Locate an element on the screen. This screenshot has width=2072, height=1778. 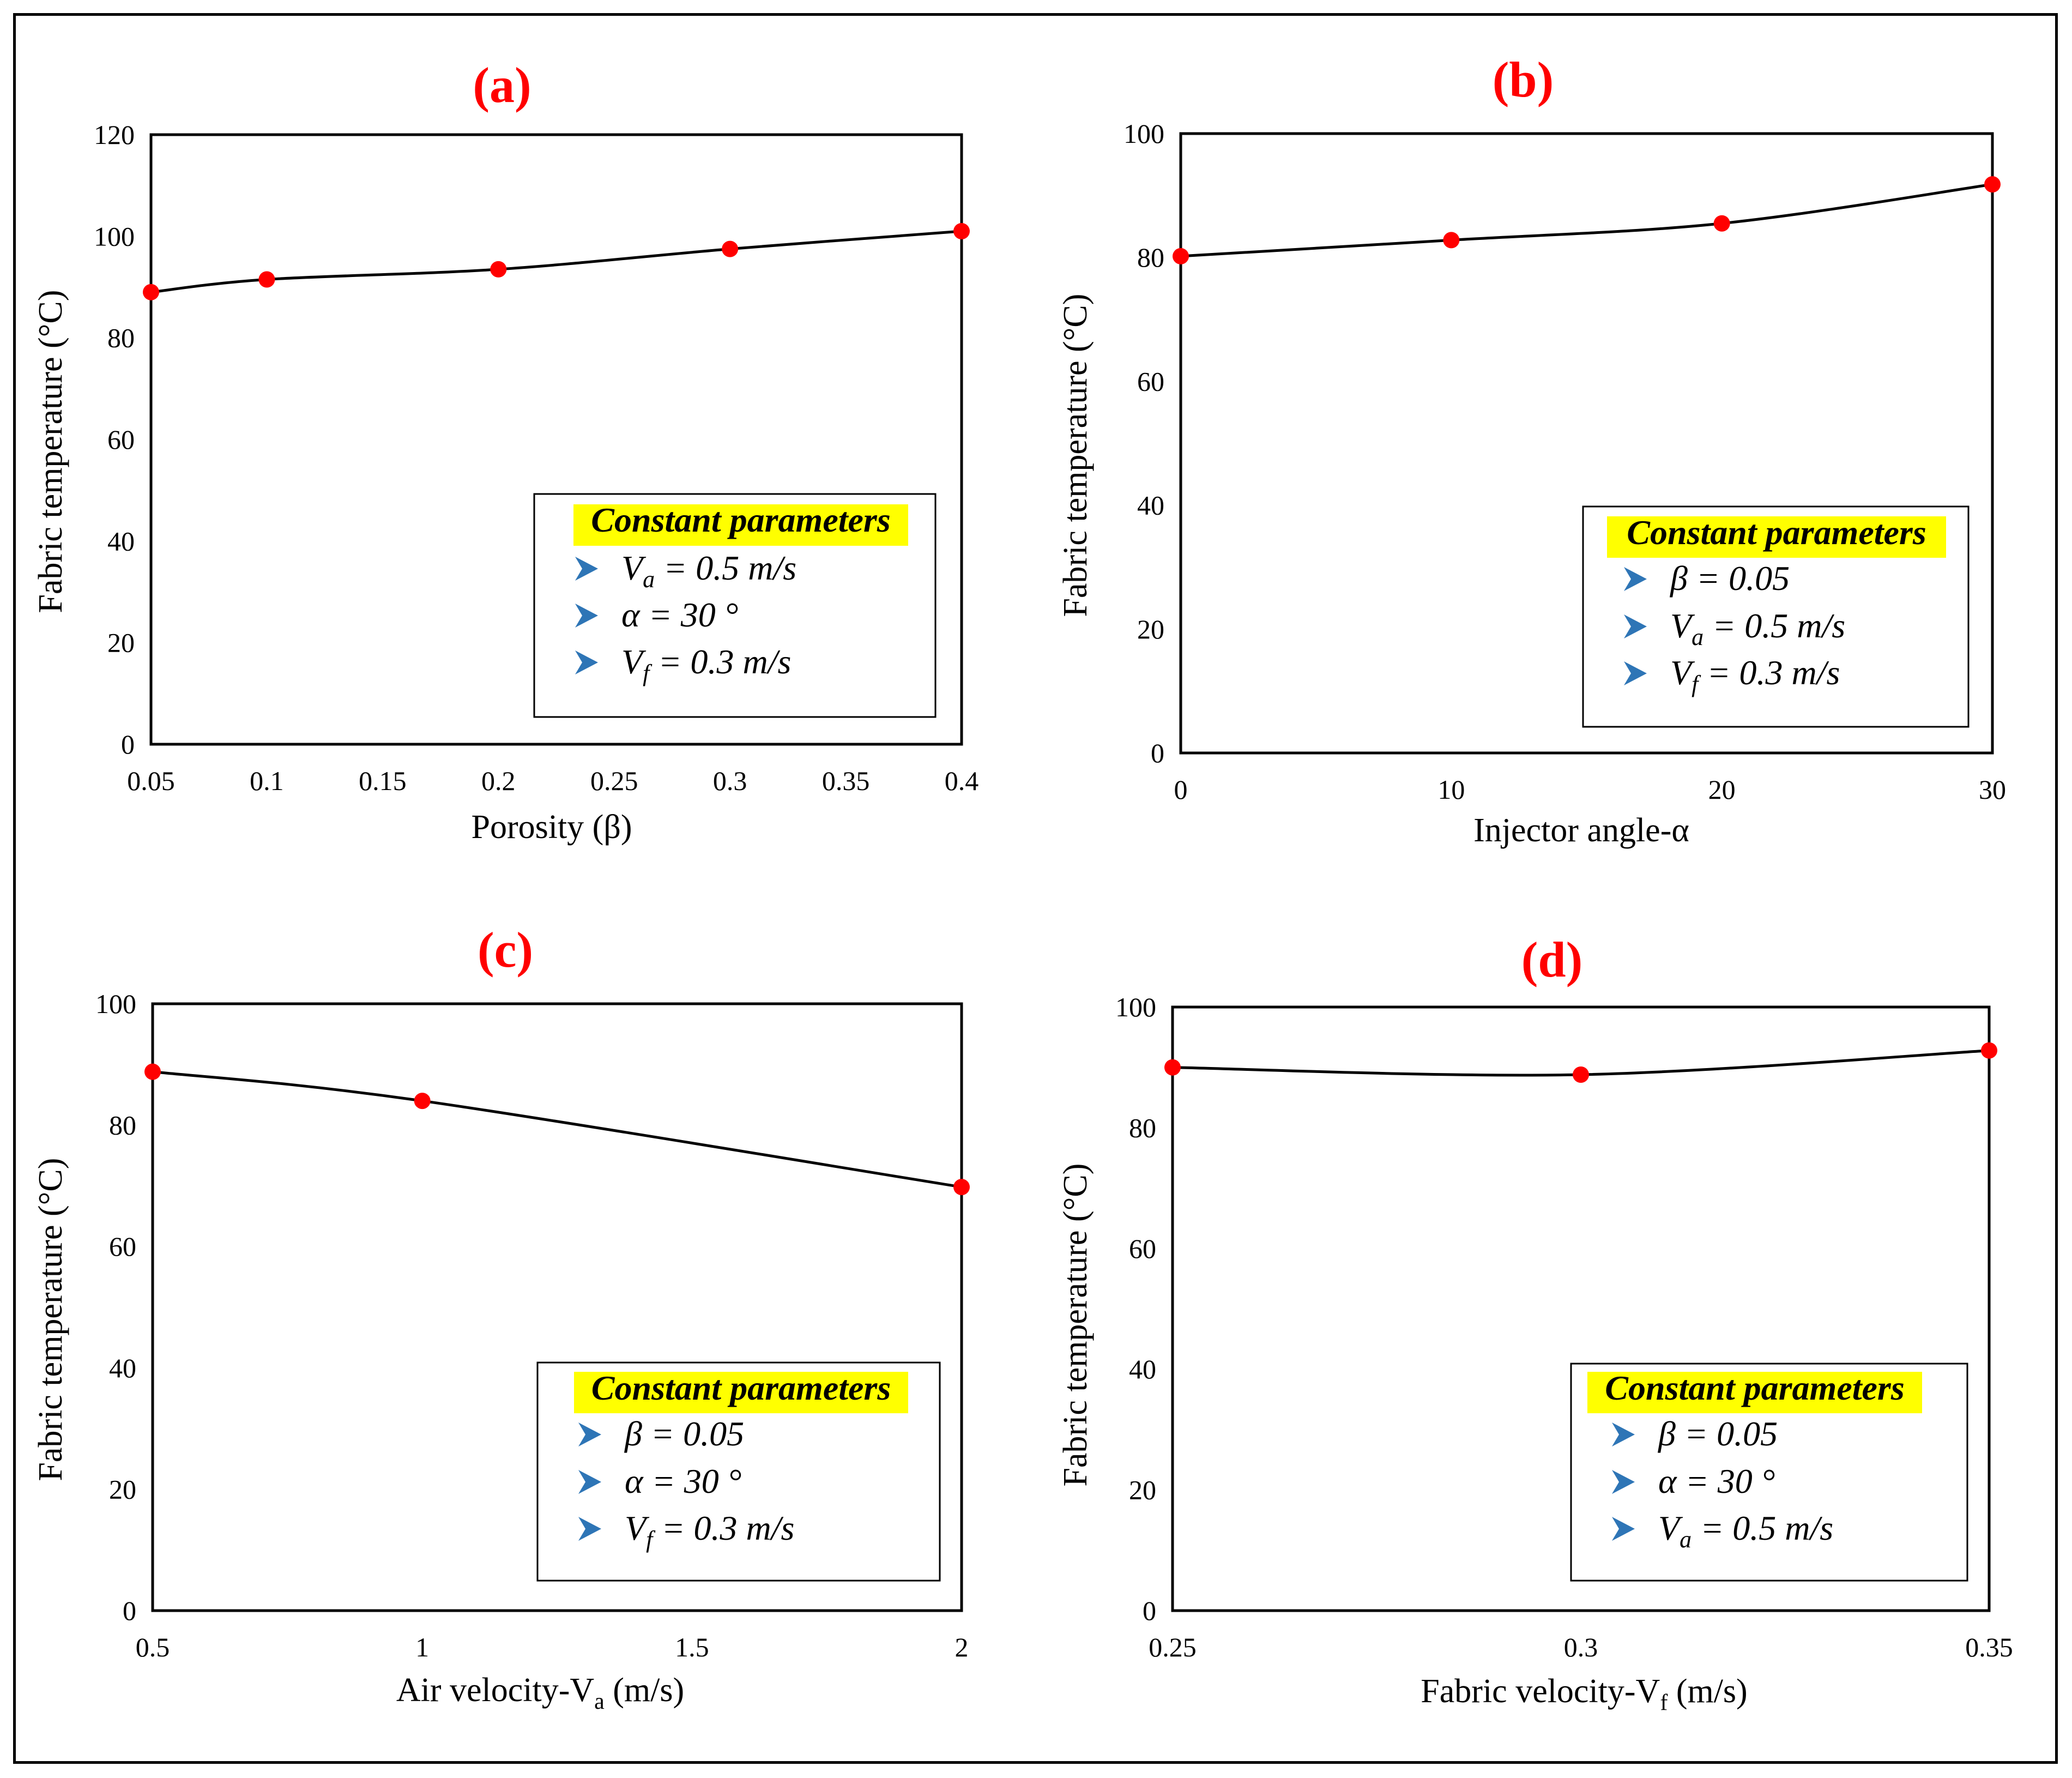
panel-title: (a) is located at coordinates (502, 85).